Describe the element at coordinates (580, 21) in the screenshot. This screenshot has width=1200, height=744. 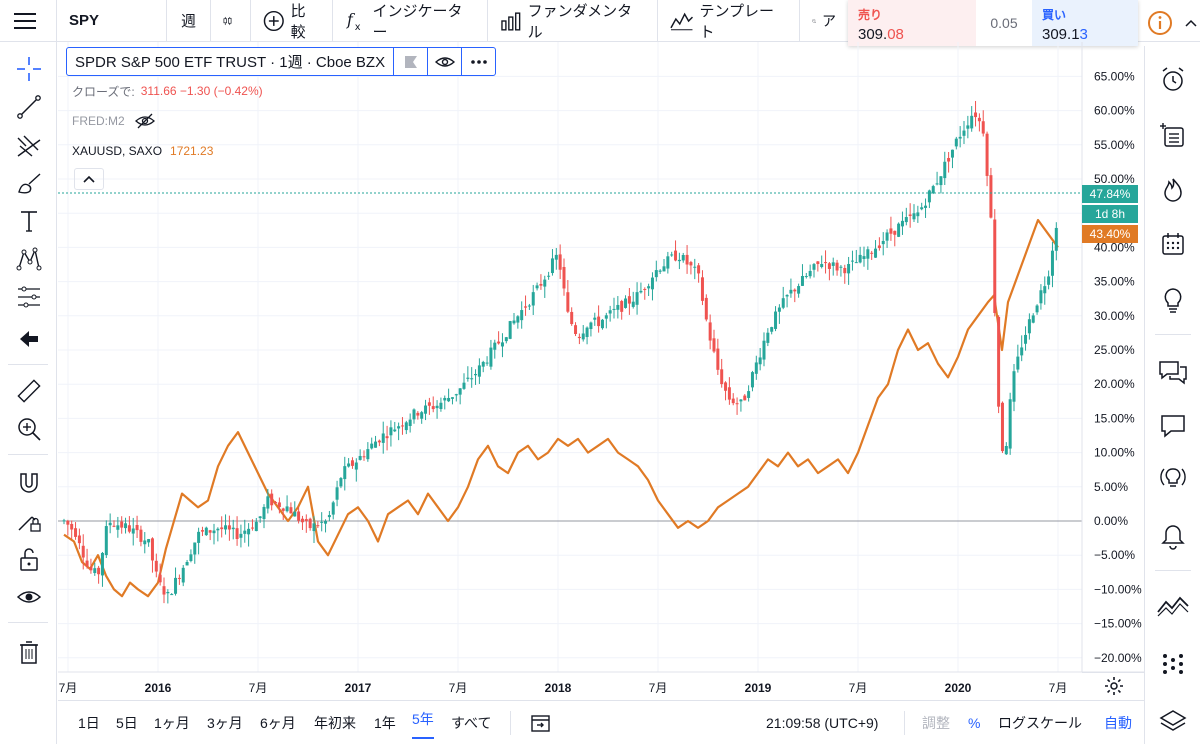
I see `fundamentals-label: ファンダメンタル` at that location.